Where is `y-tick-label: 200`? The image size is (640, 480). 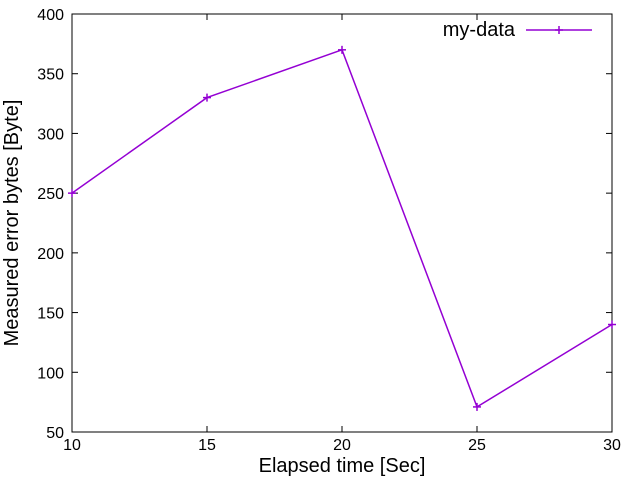
y-tick-label: 200 is located at coordinates (50, 254).